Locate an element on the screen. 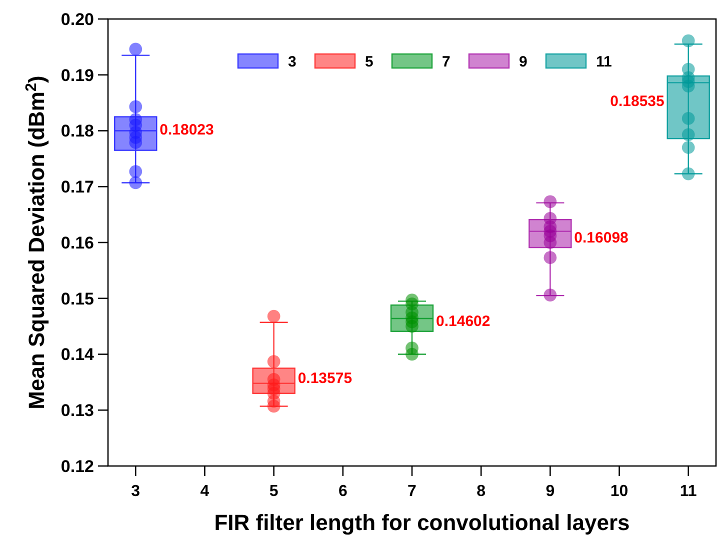  x-tick-label: 9 is located at coordinates (550, 491).